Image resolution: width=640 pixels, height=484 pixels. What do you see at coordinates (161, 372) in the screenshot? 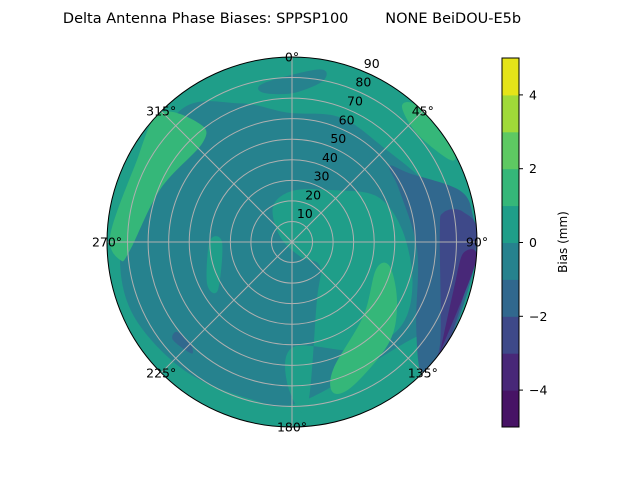
I see `angular-tick-label: 225°` at bounding box center [161, 372].